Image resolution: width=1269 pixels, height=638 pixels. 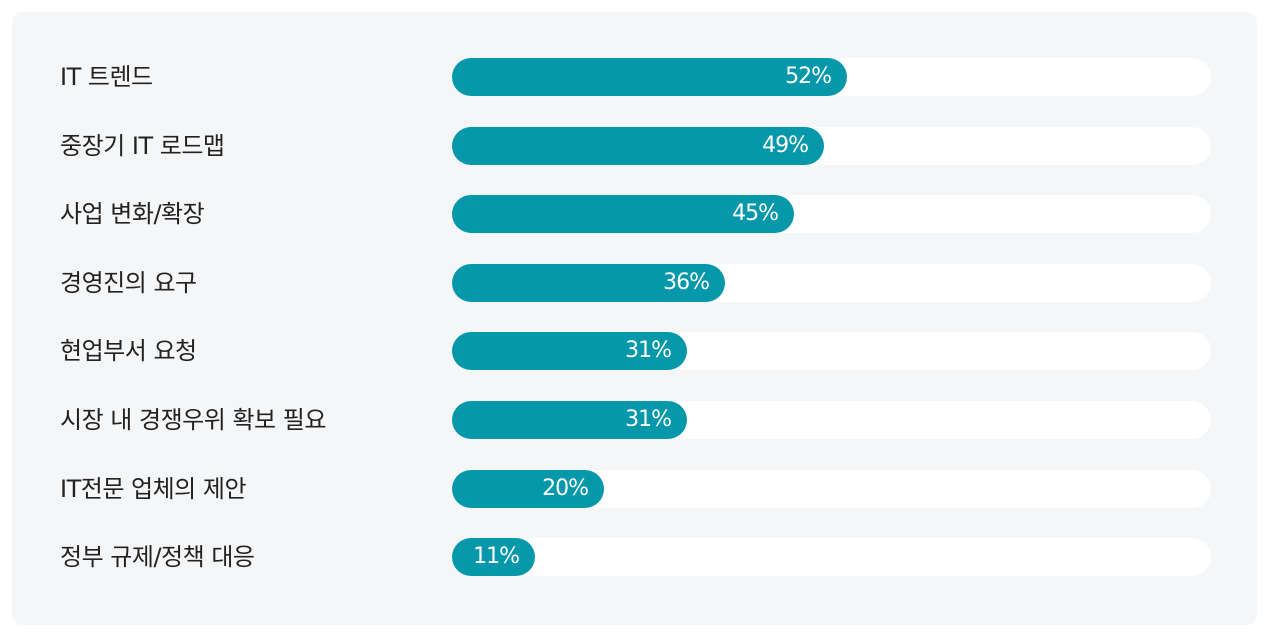 What do you see at coordinates (106, 77) in the screenshot?
I see `category-label: IT 트렌드` at bounding box center [106, 77].